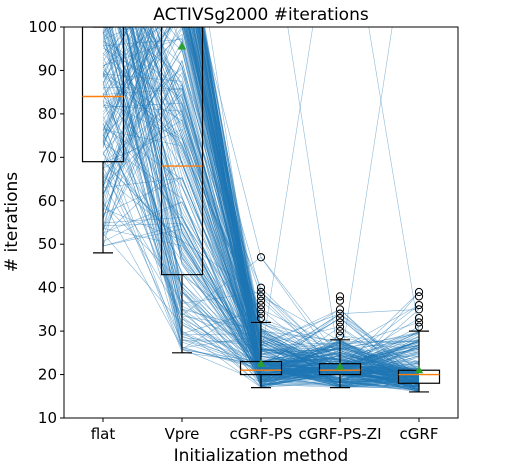  What do you see at coordinates (419, 434) in the screenshot?
I see `x-tick-label: cGRF` at bounding box center [419, 434].